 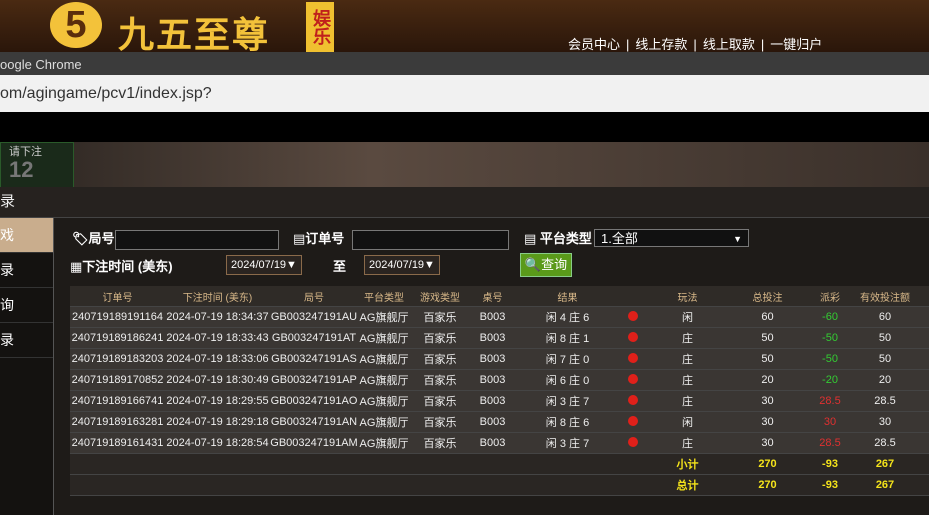 I want to click on total-cell: 270, so click(x=767, y=464).